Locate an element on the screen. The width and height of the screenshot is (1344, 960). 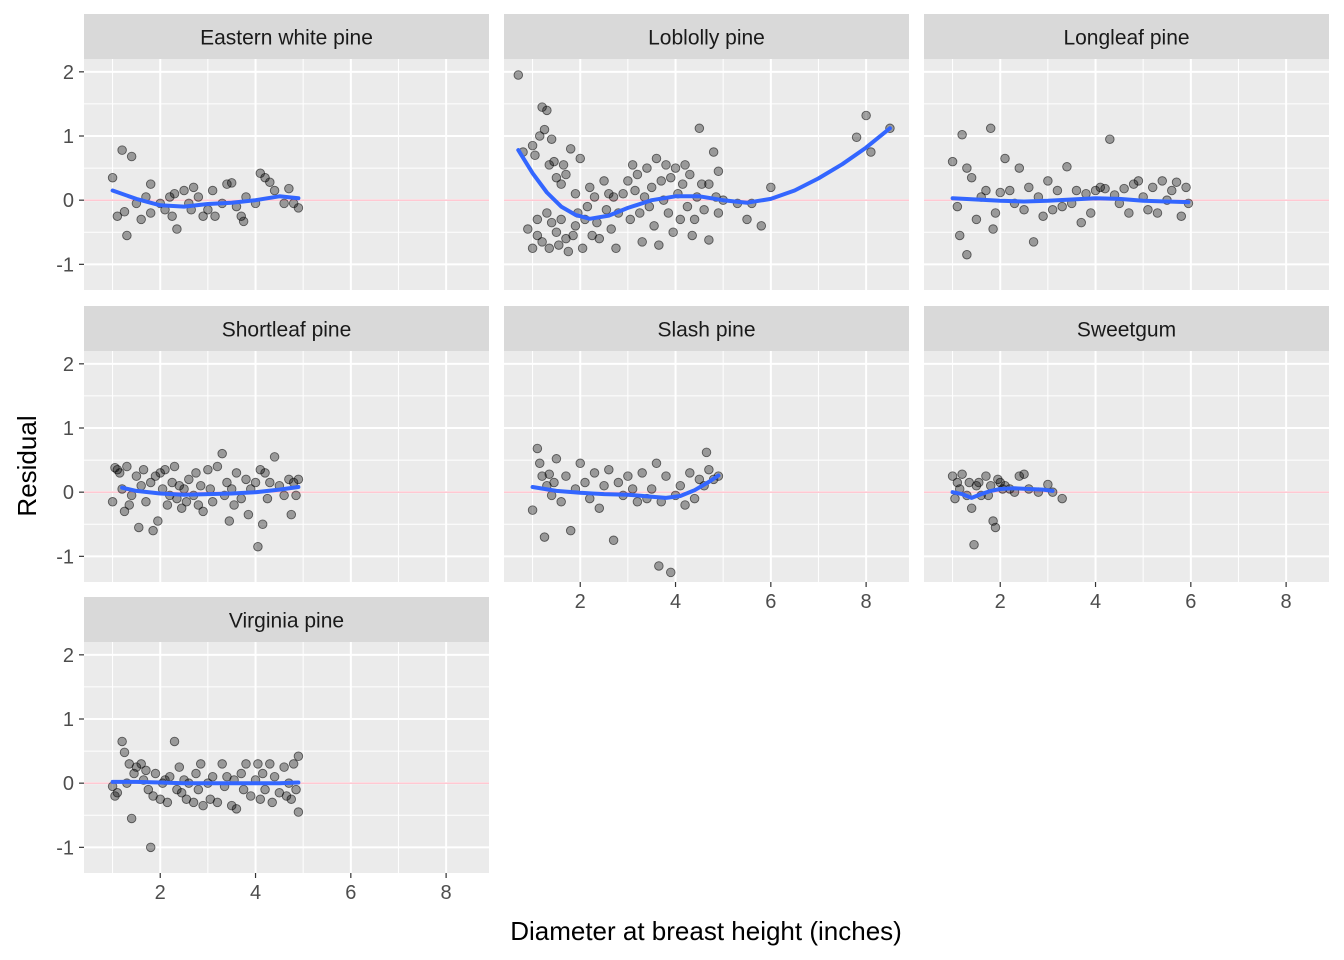
x-tick-label: 4 is located at coordinates (675, 602).